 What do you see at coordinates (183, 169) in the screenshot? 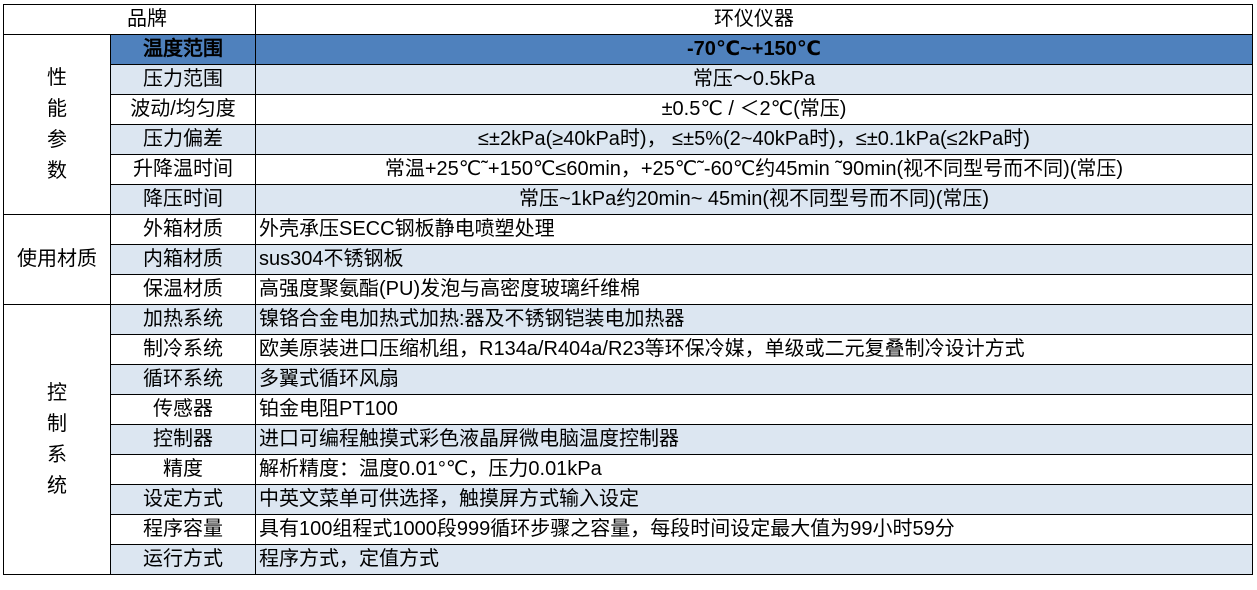
I see `row-label: 升降温时间` at bounding box center [183, 169].